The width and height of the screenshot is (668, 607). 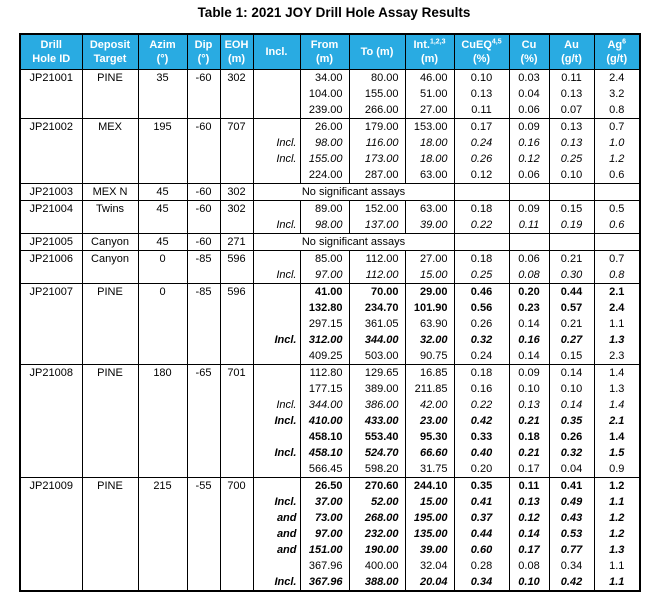 I want to click on col-header-dip: Dip (°), so click(x=203, y=51).